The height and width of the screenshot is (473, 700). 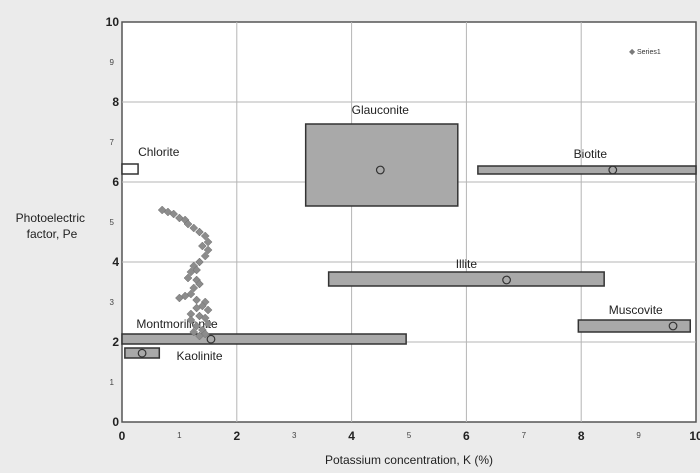 What do you see at coordinates (112, 302) in the screenshot?
I see `y-tick-label: 3` at bounding box center [112, 302].